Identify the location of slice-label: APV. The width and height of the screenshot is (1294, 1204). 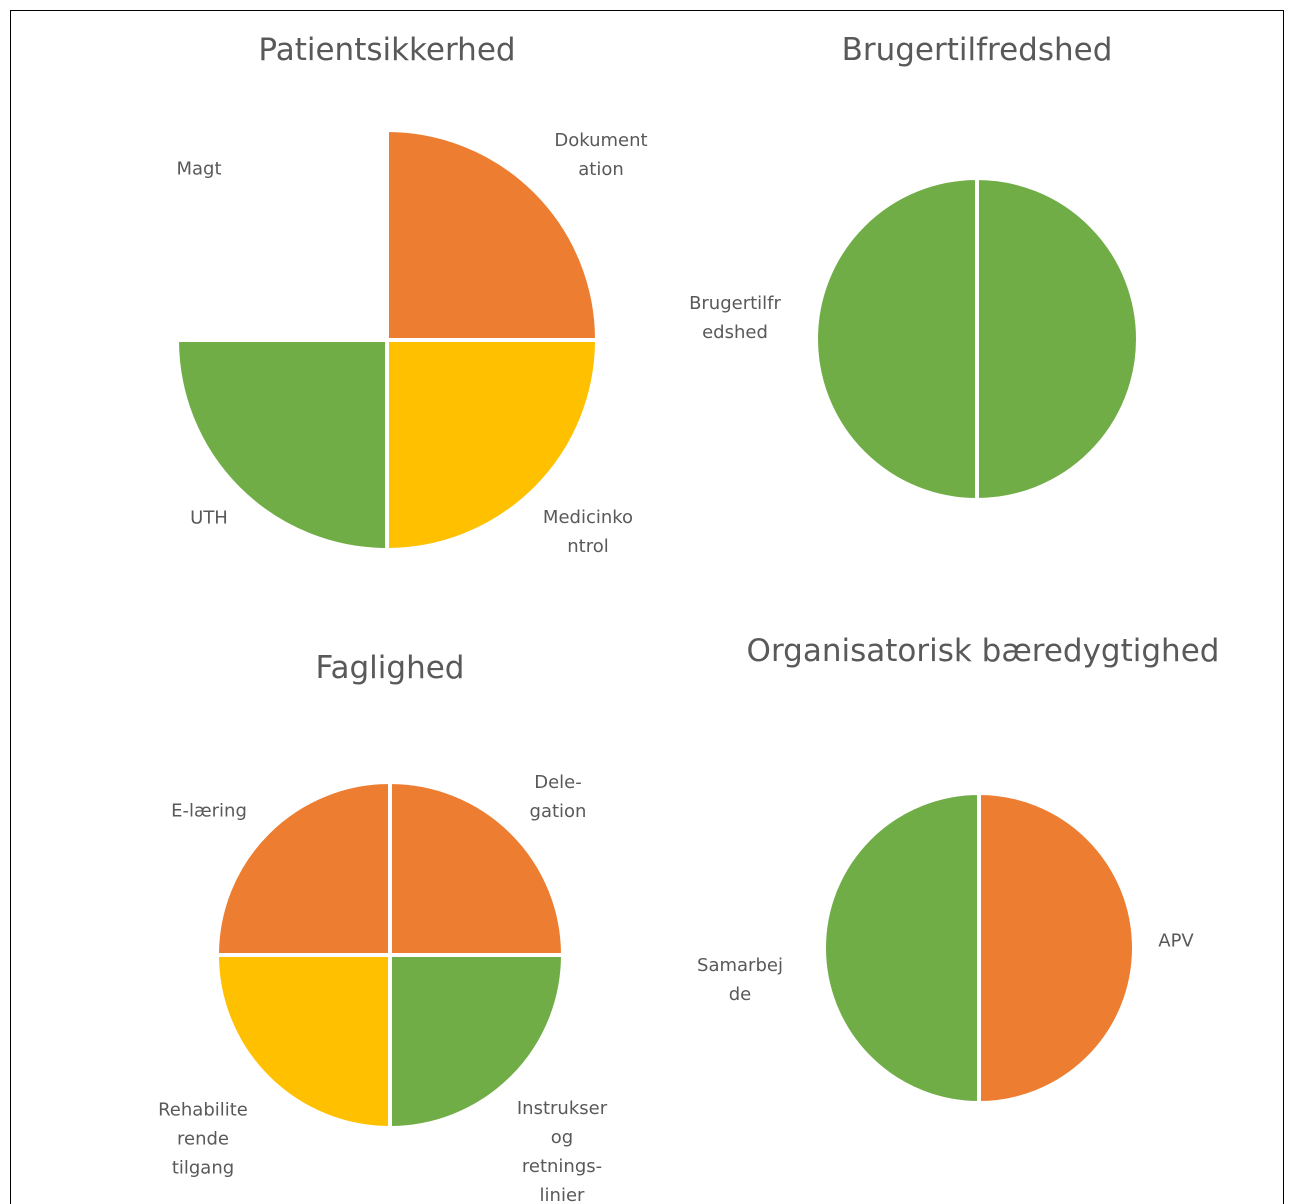
(1176, 941).